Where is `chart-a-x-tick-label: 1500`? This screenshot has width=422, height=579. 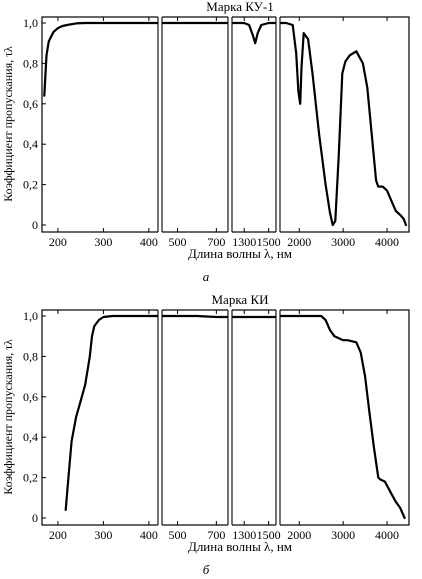
chart-a-x-tick-label: 1500 is located at coordinates (269, 242).